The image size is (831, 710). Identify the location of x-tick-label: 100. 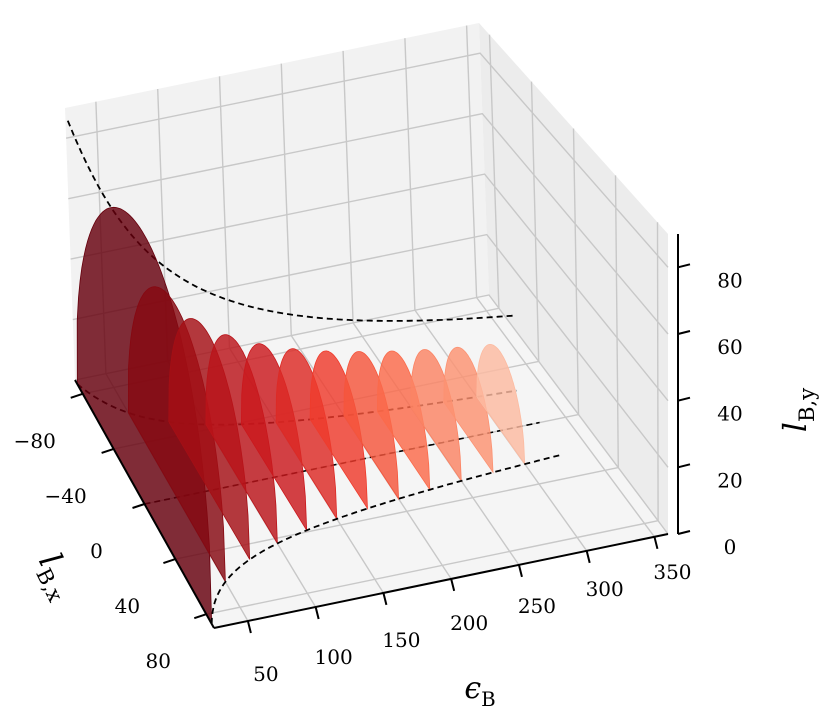
(334, 657).